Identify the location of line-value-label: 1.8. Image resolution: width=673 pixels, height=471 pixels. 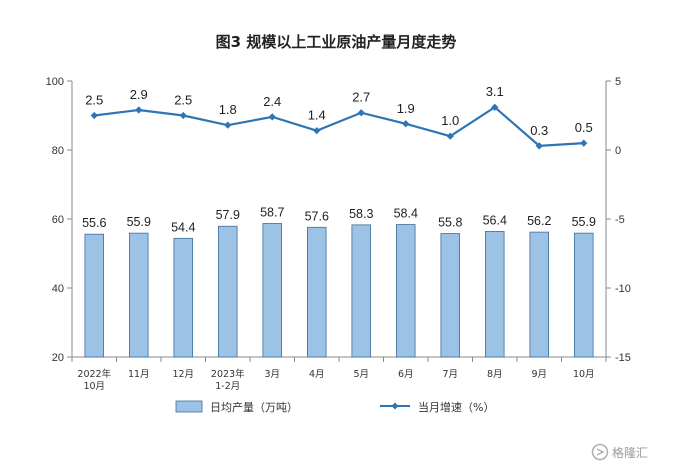
(228, 109).